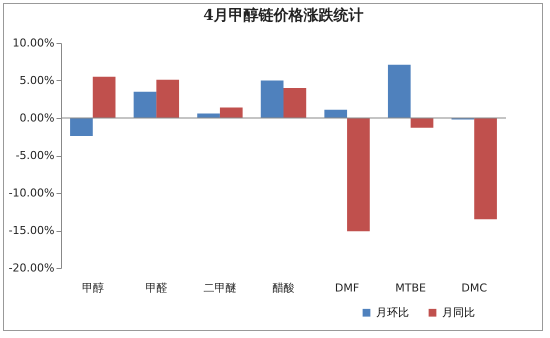 The image size is (550, 338). I want to click on y-tick-label: -10.00%, so click(31, 193).